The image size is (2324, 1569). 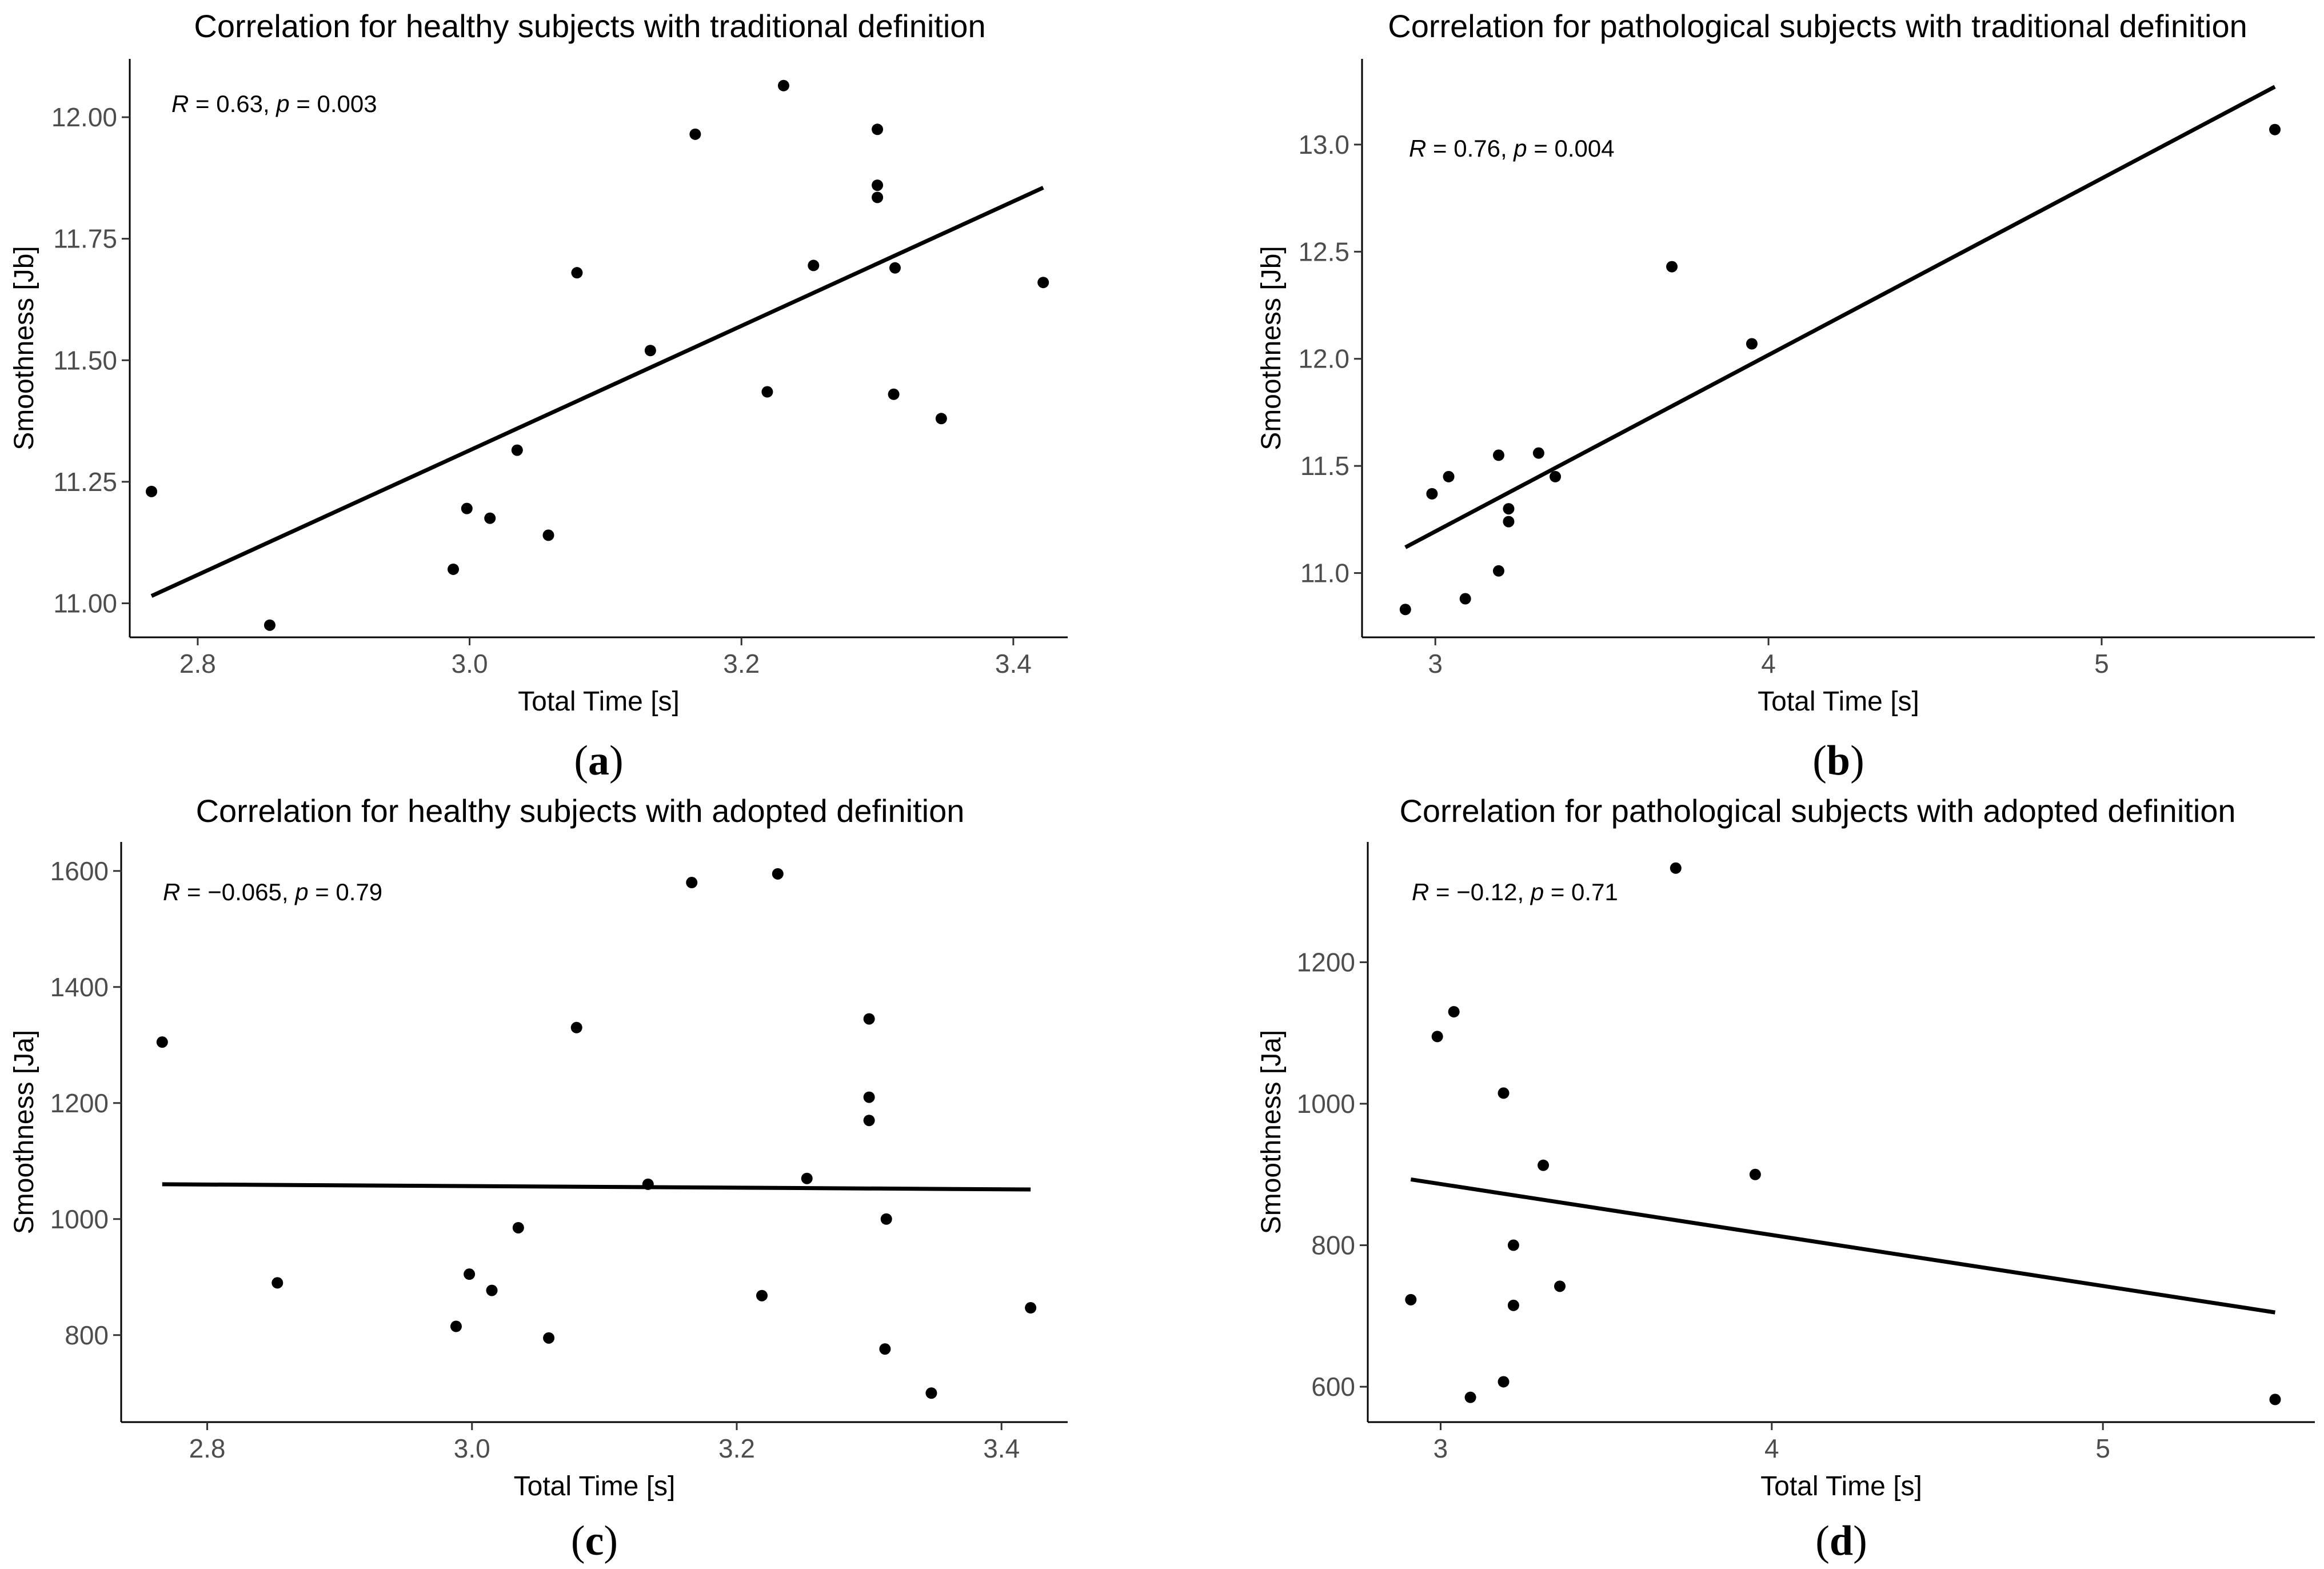 I want to click on correlation-annotation: R = −0.065, p = 0.79, so click(x=272, y=892).